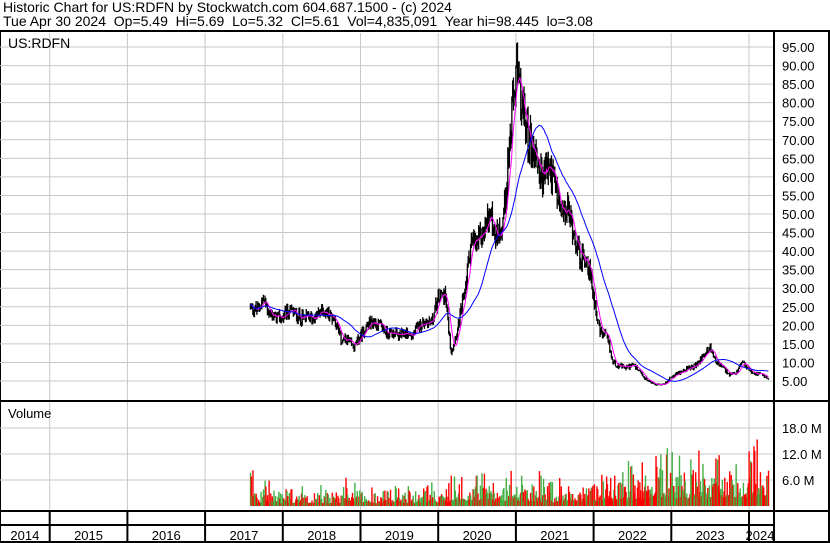  Describe the element at coordinates (88, 535) in the screenshot. I see `x-tick-label: 2015` at that location.